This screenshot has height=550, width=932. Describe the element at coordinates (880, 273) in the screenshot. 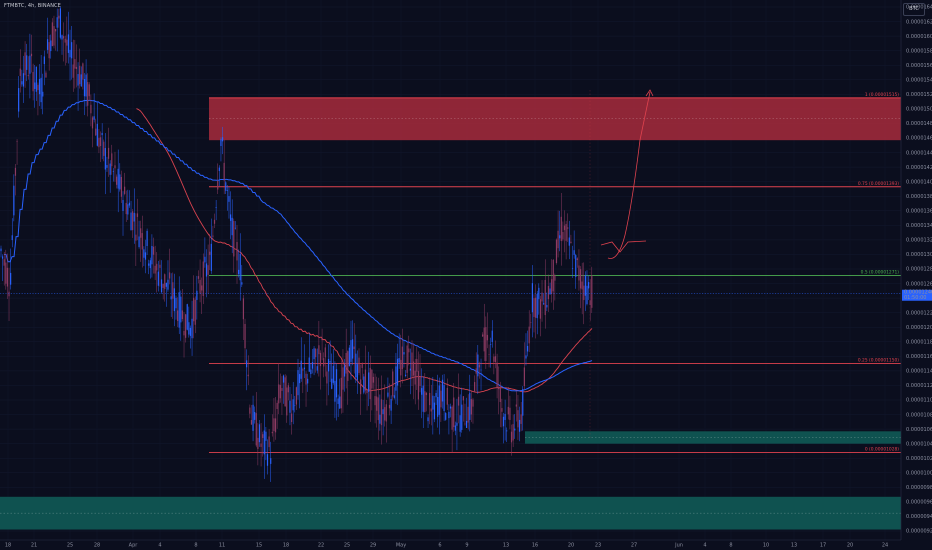

I see `fib-label: 0.5 (0.00001271)` at that location.